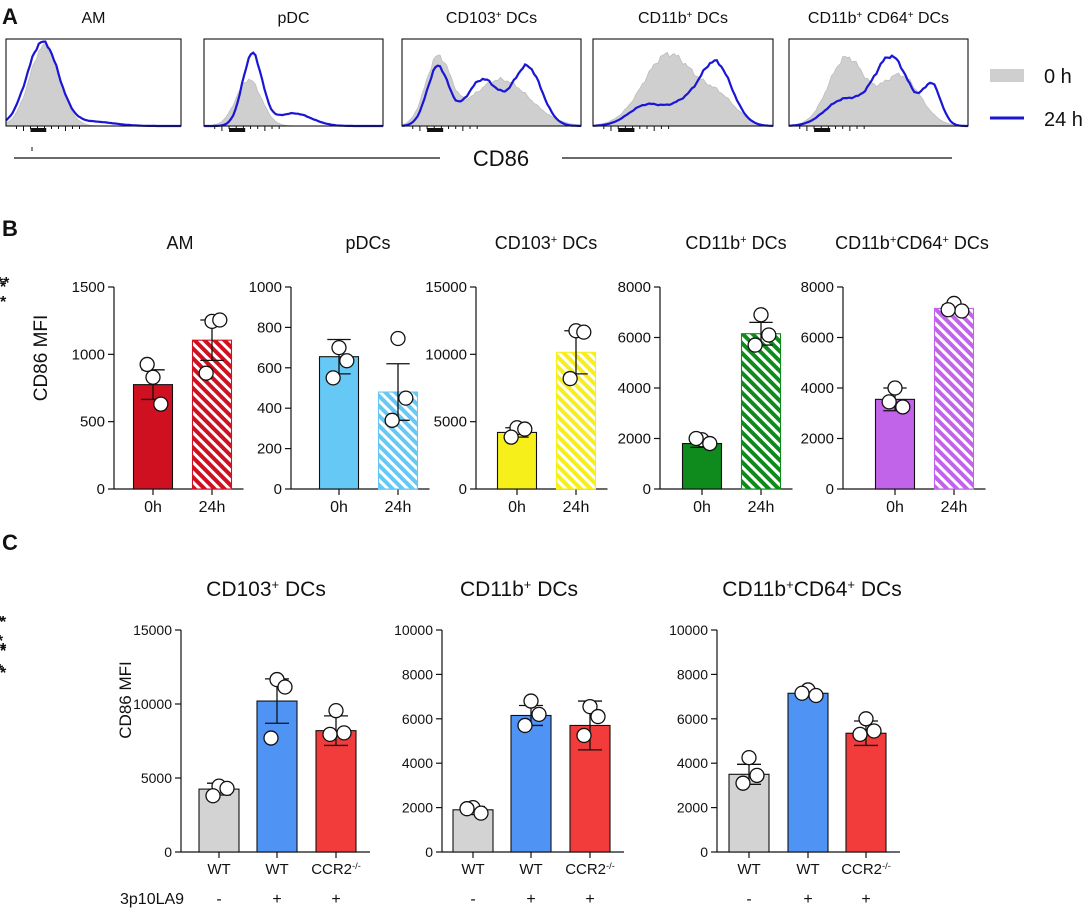 This screenshot has height=912, width=1086. Describe the element at coordinates (860, 15) in the screenshot. I see `histogram-title-4-sup: +` at that location.